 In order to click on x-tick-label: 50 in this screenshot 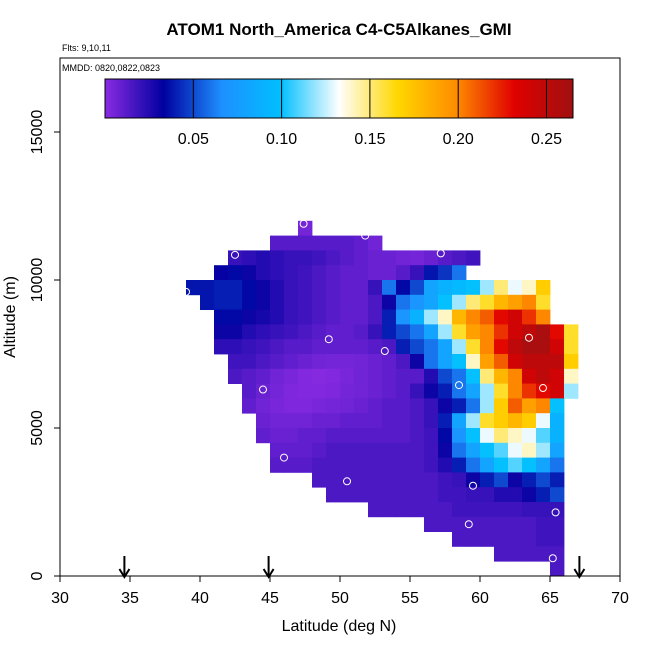, I will do `click(340, 598)`.